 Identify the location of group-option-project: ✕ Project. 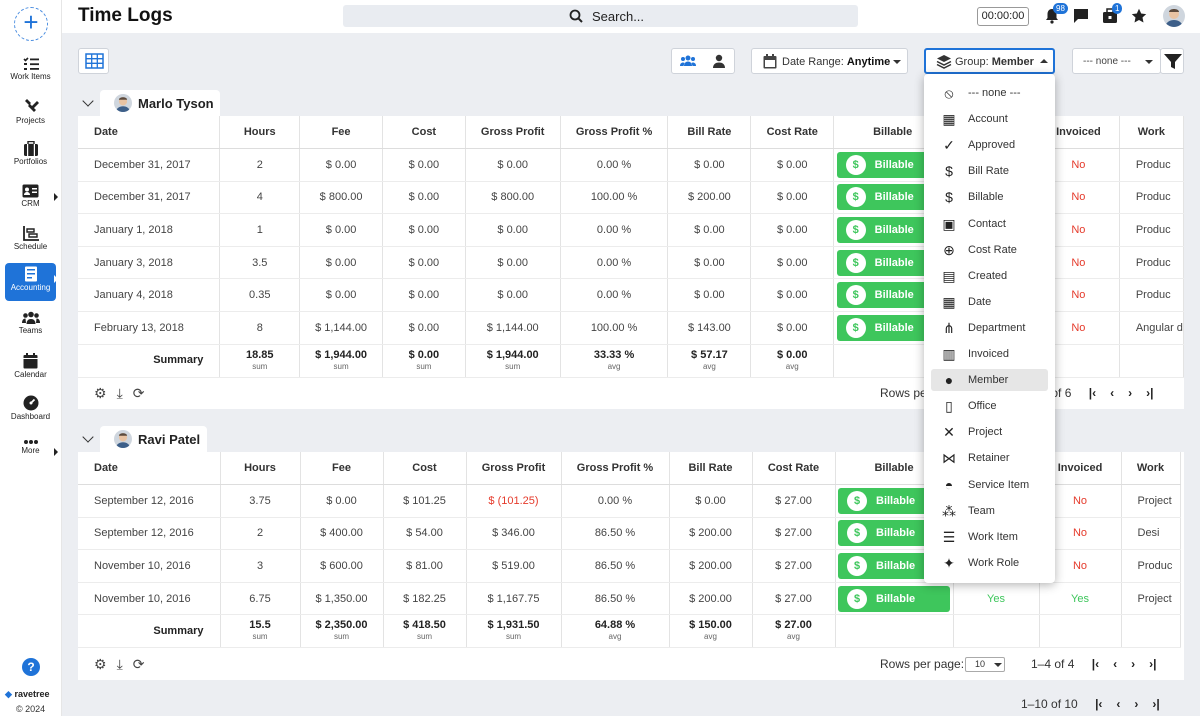
(989, 432).